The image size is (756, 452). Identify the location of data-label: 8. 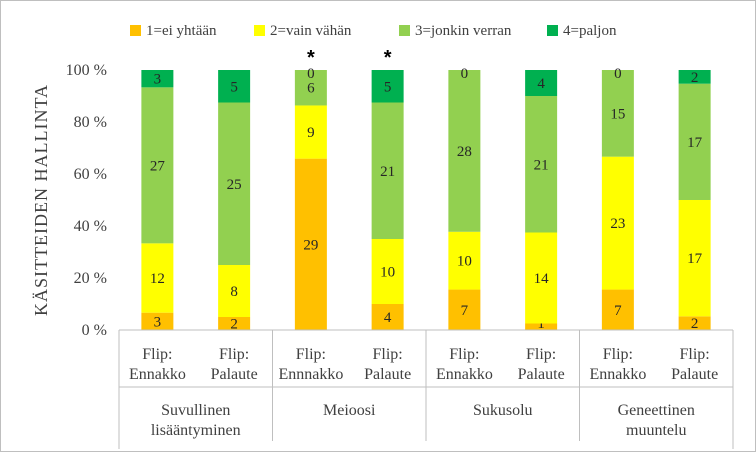
(234, 292).